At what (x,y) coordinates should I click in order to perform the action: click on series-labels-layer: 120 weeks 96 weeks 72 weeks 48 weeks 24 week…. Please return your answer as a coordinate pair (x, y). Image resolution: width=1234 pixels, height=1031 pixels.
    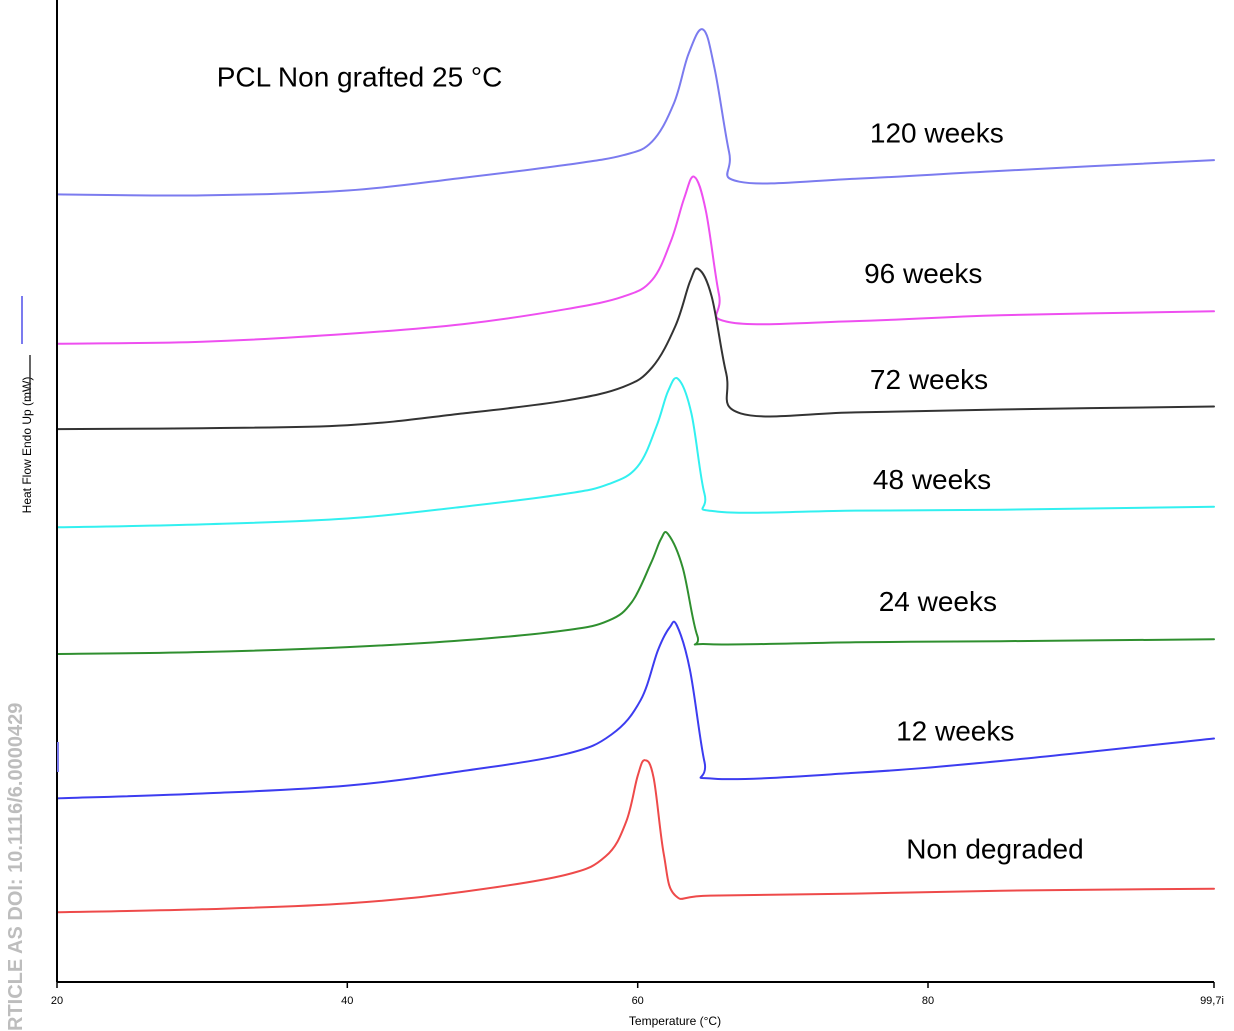
    Looking at the image, I should click on (974, 490).